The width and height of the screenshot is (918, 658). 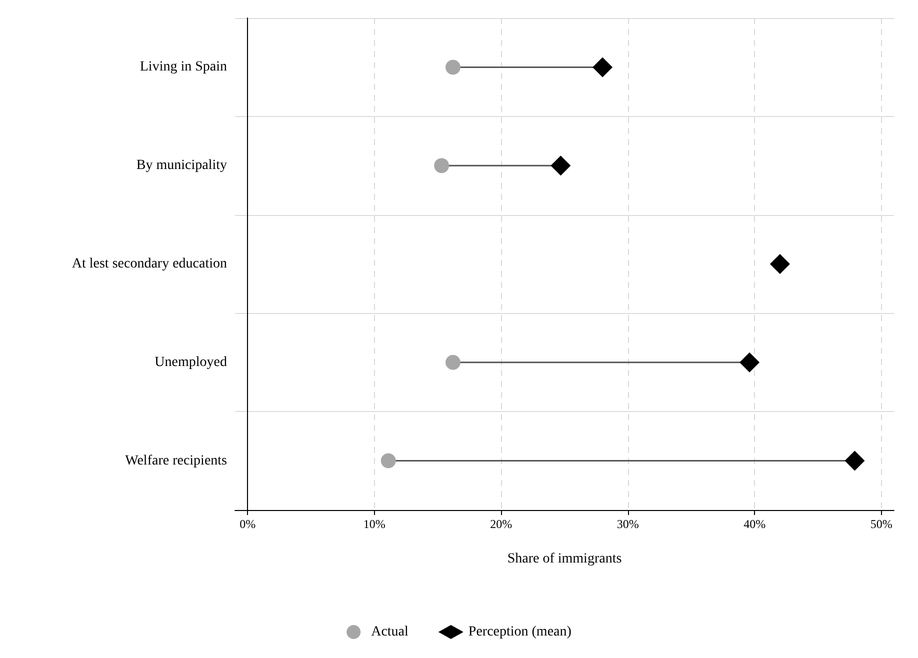 What do you see at coordinates (564, 559) in the screenshot?
I see `x-axis-title: Share of immigrants` at bounding box center [564, 559].